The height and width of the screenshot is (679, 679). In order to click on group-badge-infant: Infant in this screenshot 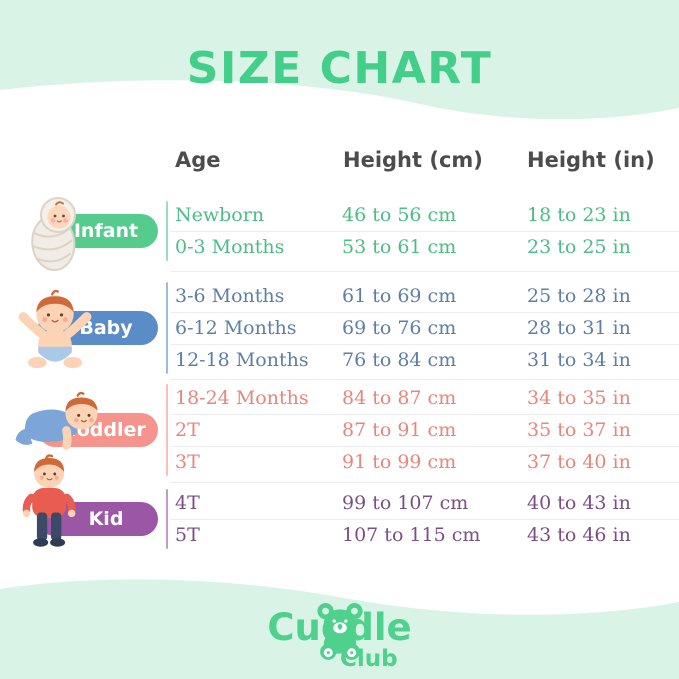, I will do `click(85, 234)`.